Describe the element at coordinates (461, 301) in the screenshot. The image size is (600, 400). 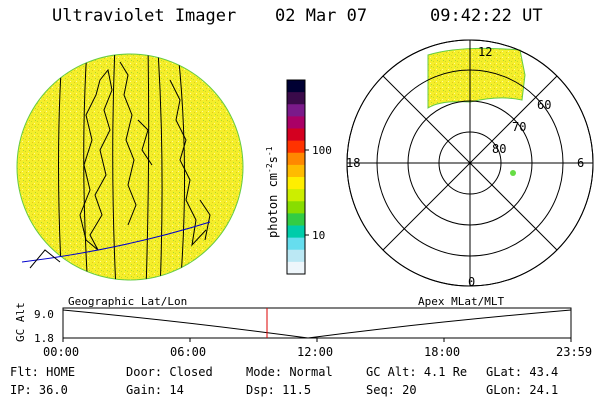
I see `orbit-right-label: Apex MLat/MLT` at that location.